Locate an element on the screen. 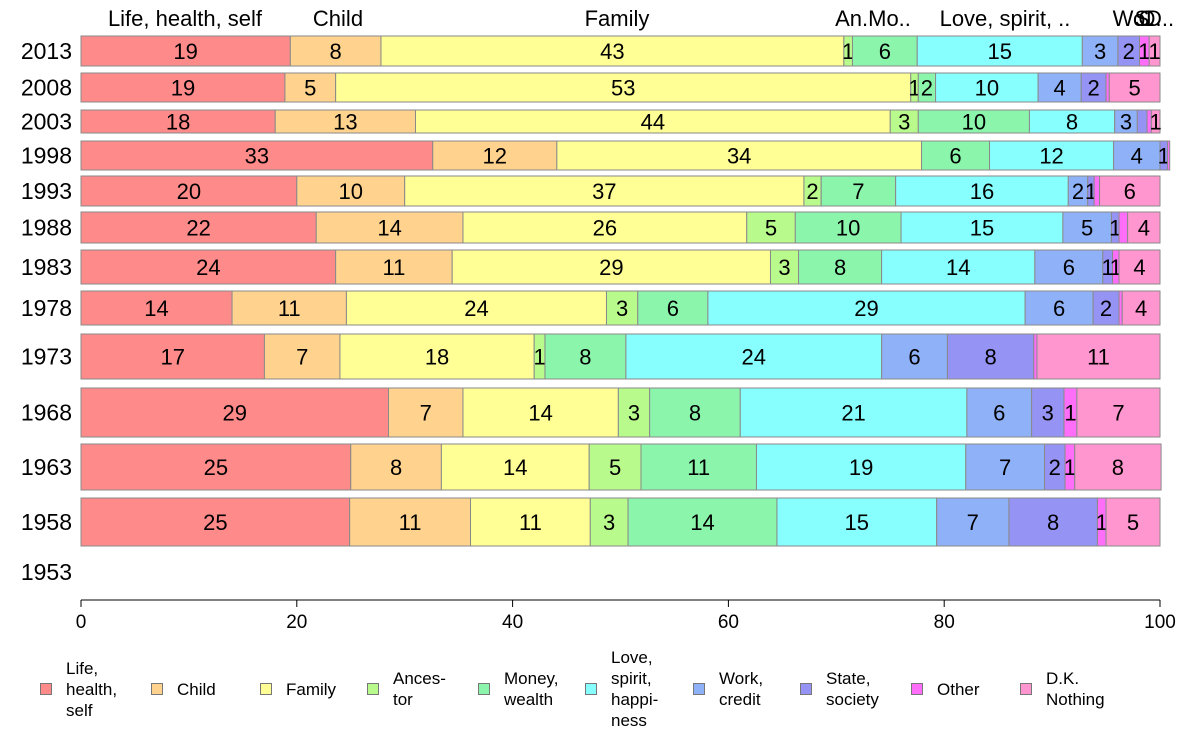  data-label: 53 is located at coordinates (623, 88).